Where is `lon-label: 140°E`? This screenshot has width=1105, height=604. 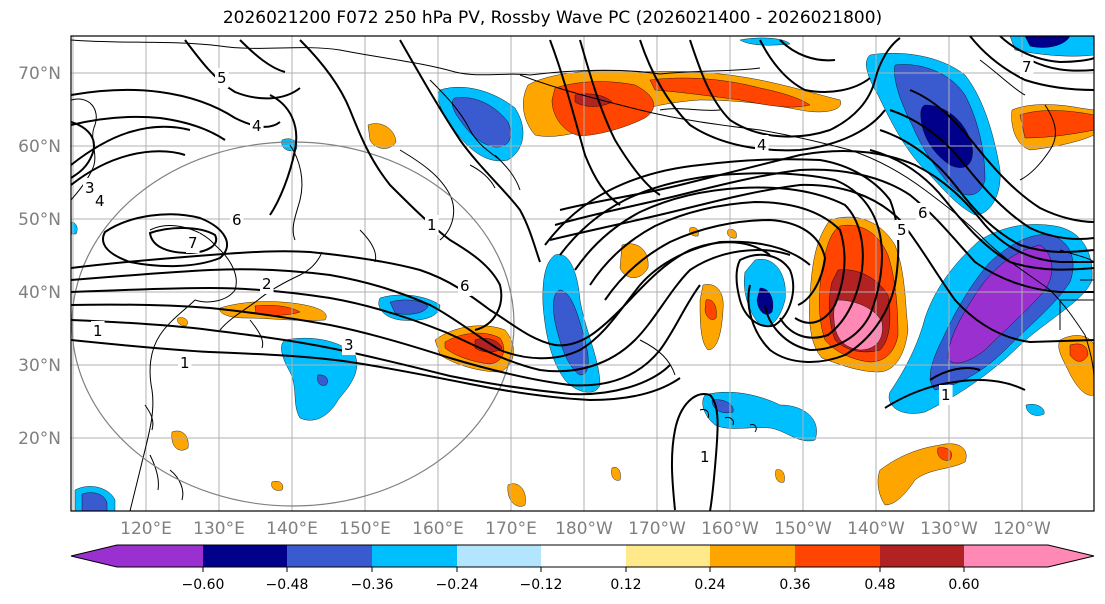 lon-label: 140°E is located at coordinates (292, 529).